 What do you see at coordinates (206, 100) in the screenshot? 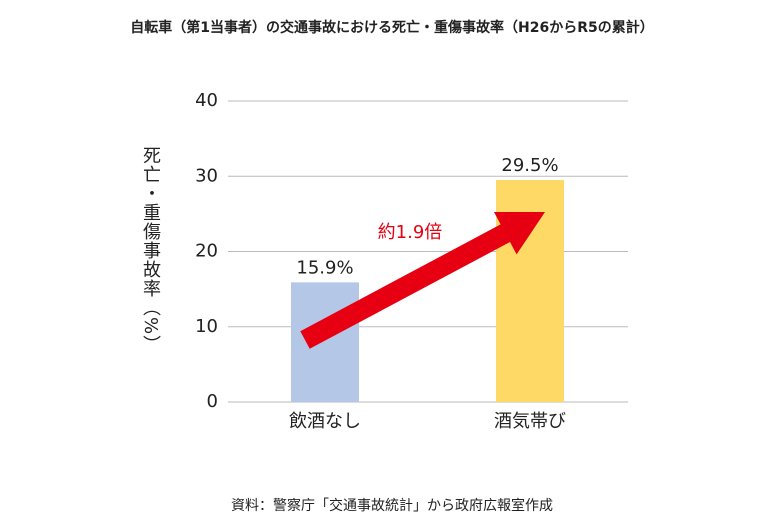
I see `y-tick-label: 40` at bounding box center [206, 100].